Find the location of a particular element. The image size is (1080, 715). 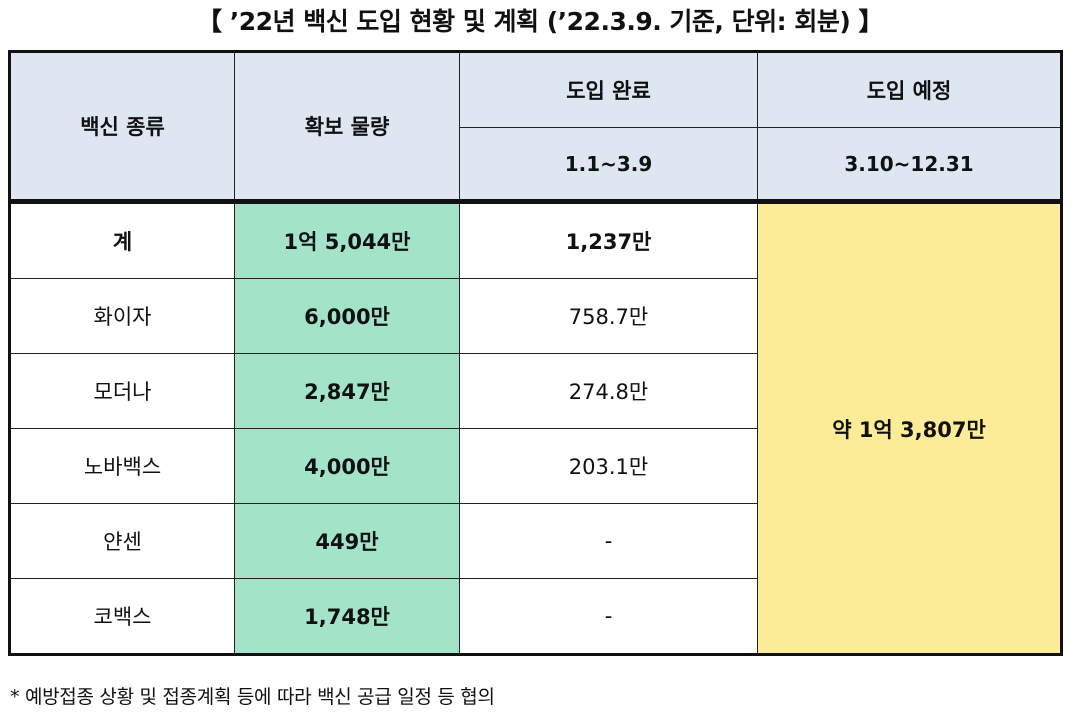

row-secured: 4,000만 is located at coordinates (347, 466).